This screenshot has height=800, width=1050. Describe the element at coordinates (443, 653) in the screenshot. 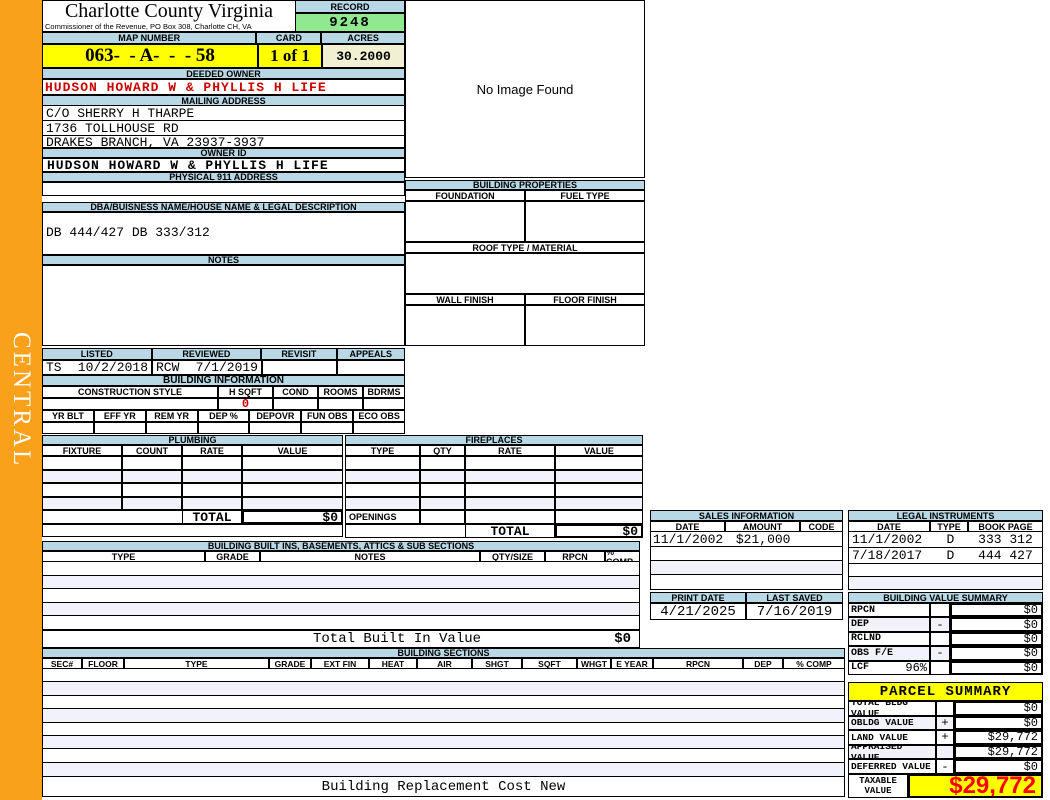

I see `building-sections-title: BUILDING SECTIONS` at that location.